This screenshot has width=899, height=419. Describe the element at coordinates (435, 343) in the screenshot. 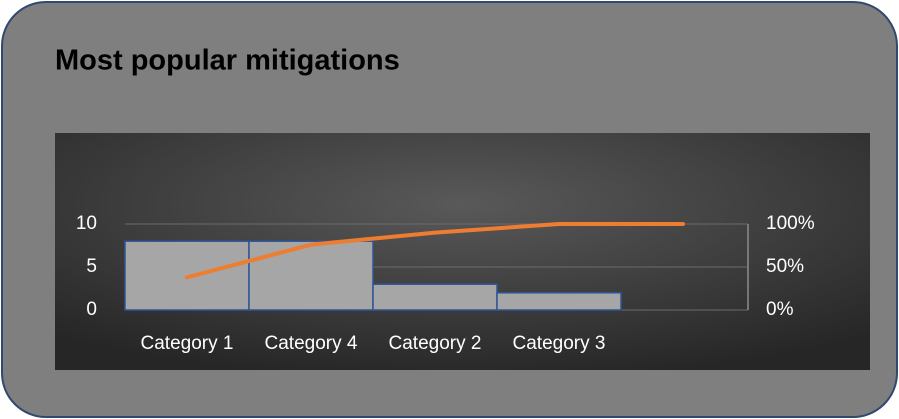

I see `x-tick-label: Category 2` at that location.